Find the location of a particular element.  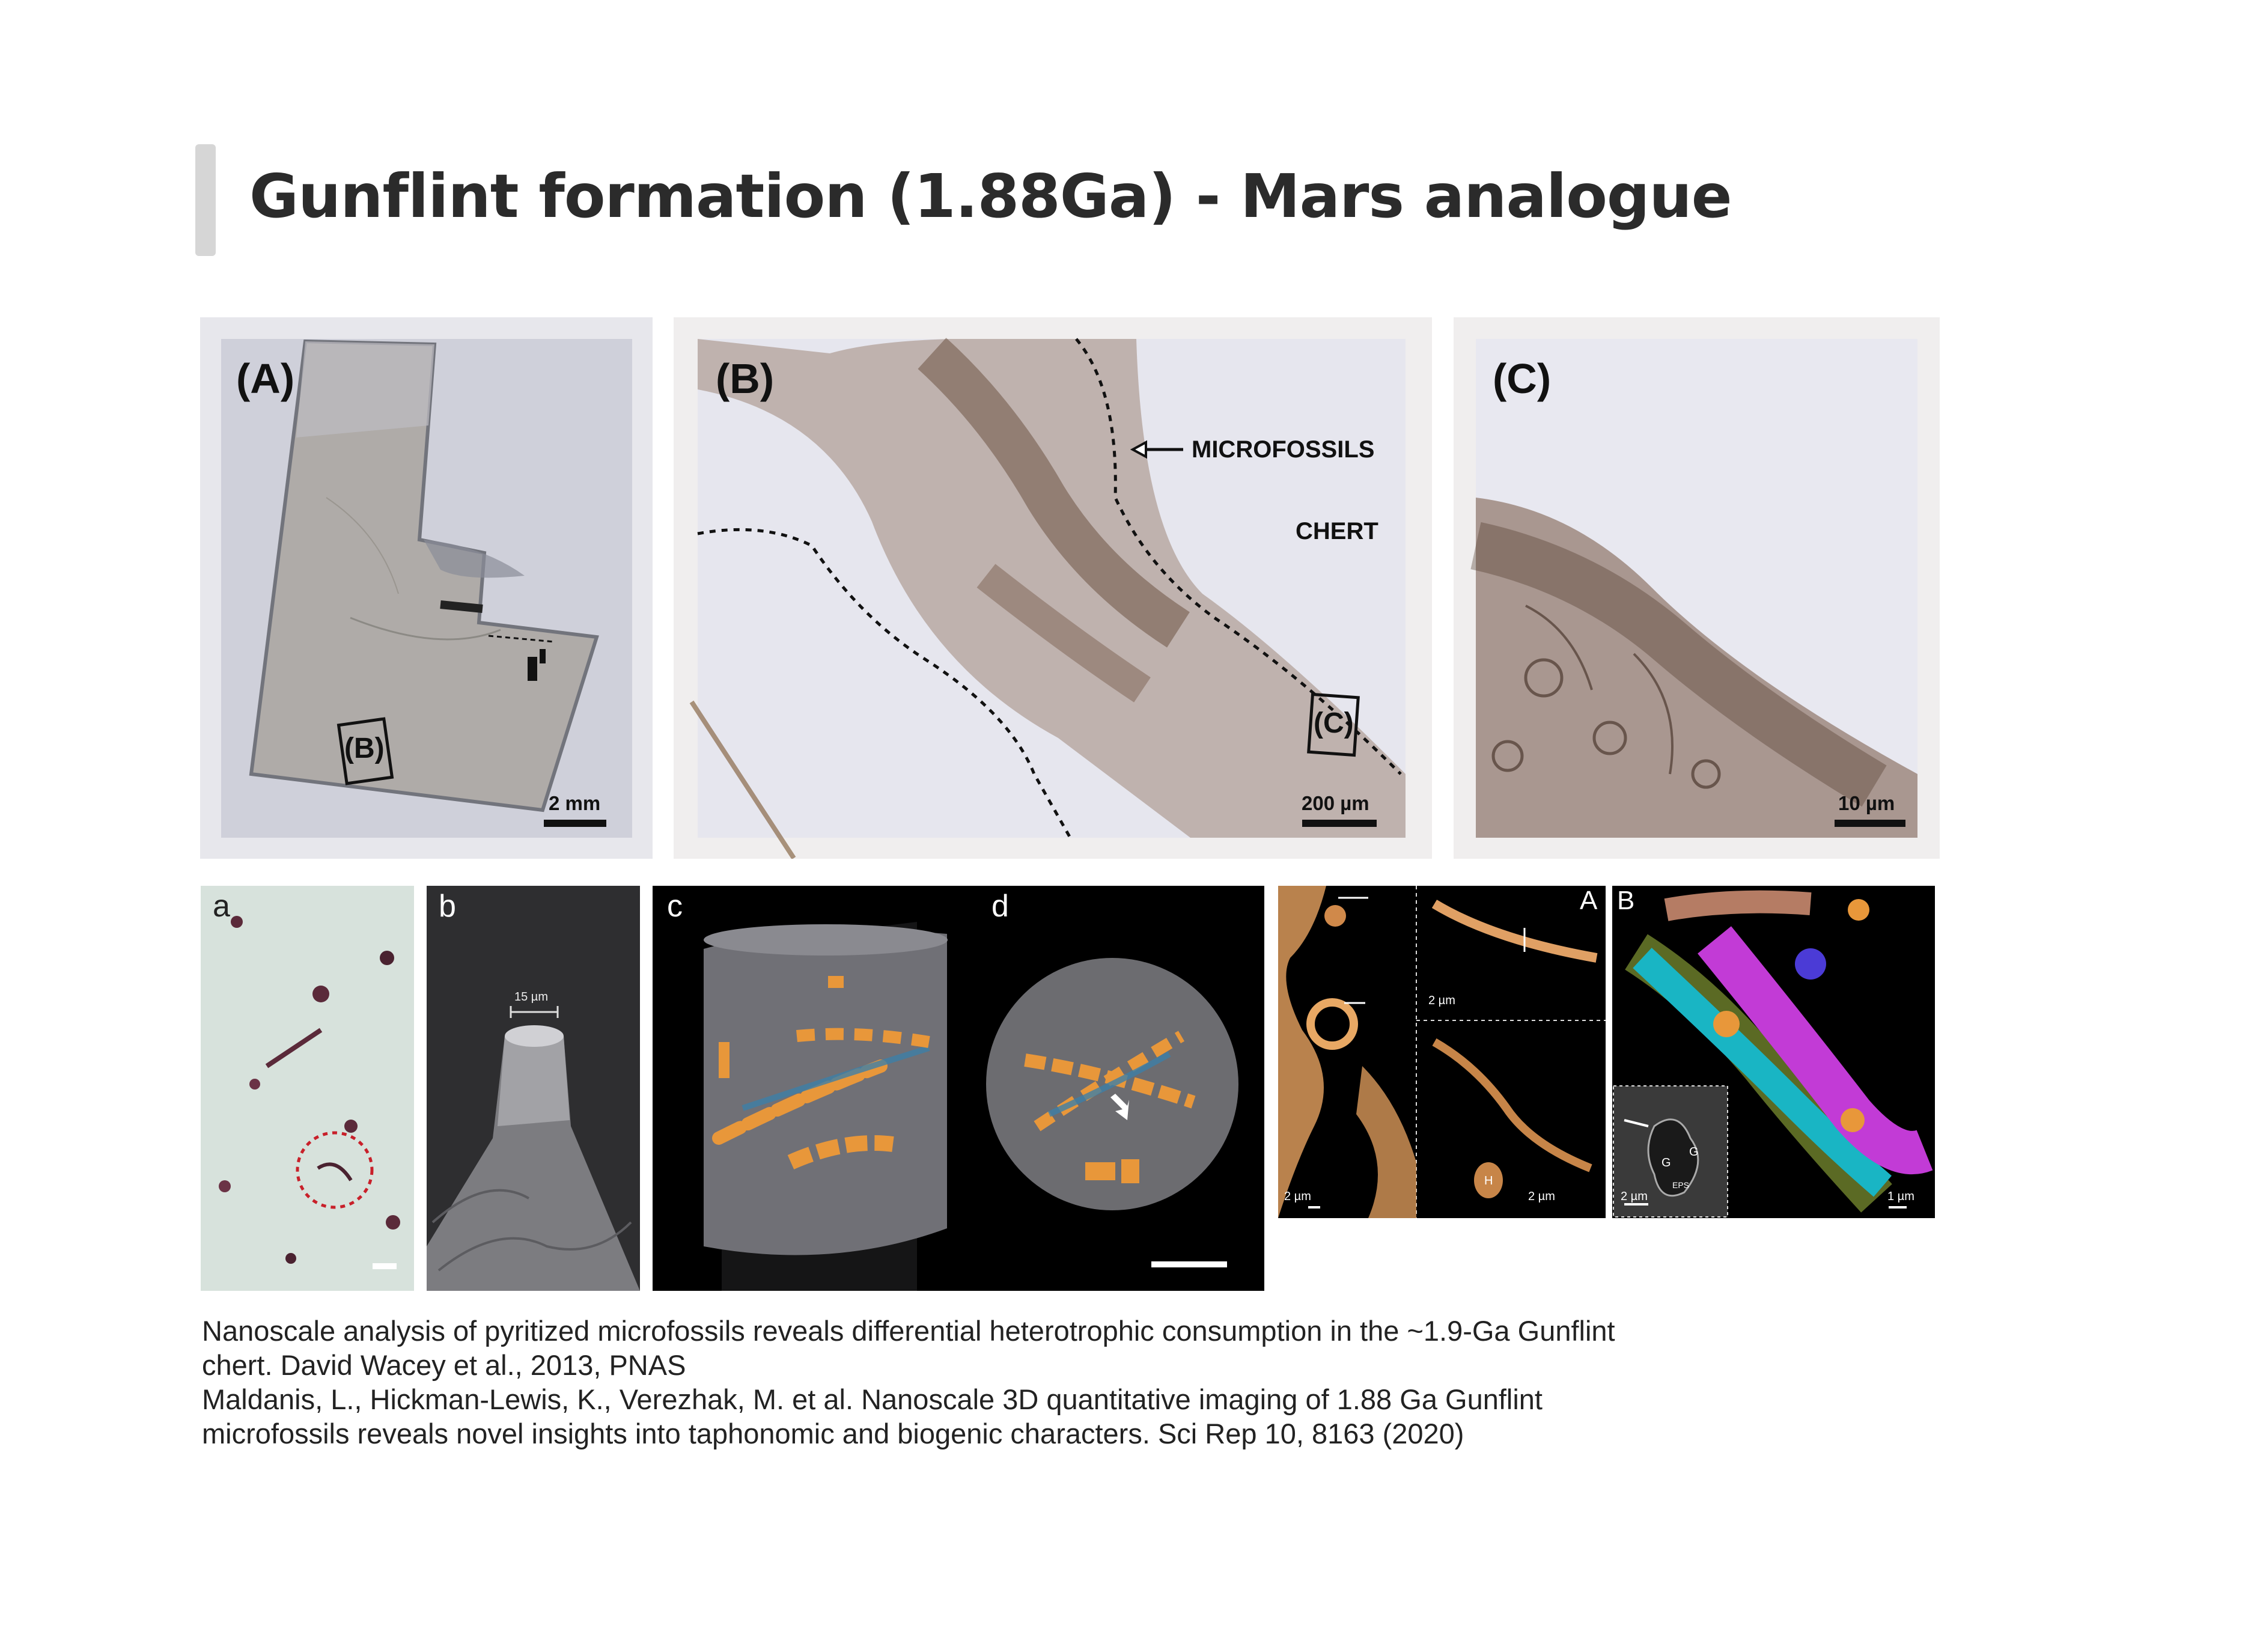

scale-label-15um: 15 µm is located at coordinates (531, 997).